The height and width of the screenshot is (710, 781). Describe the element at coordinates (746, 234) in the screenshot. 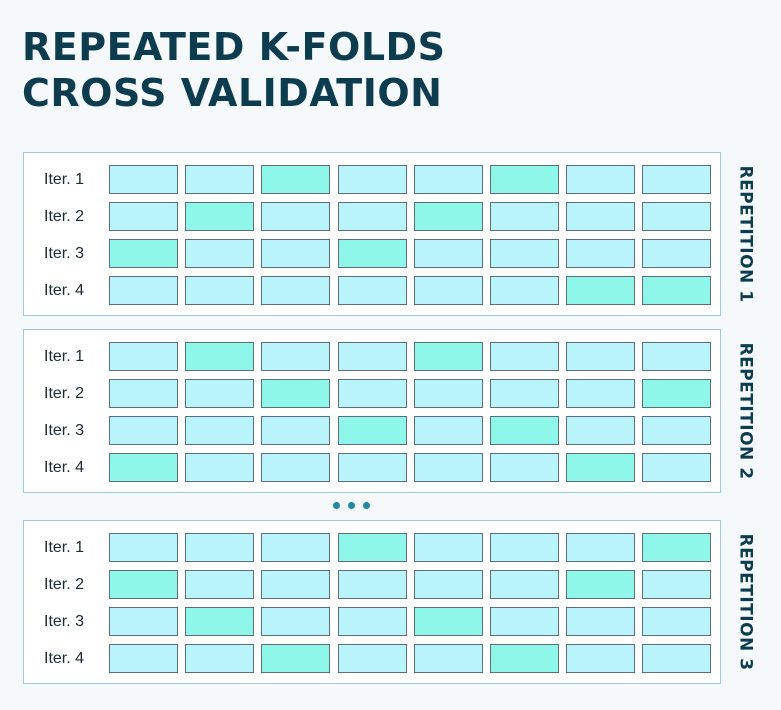

I see `repetition-label-text: REPETITION 1` at that location.